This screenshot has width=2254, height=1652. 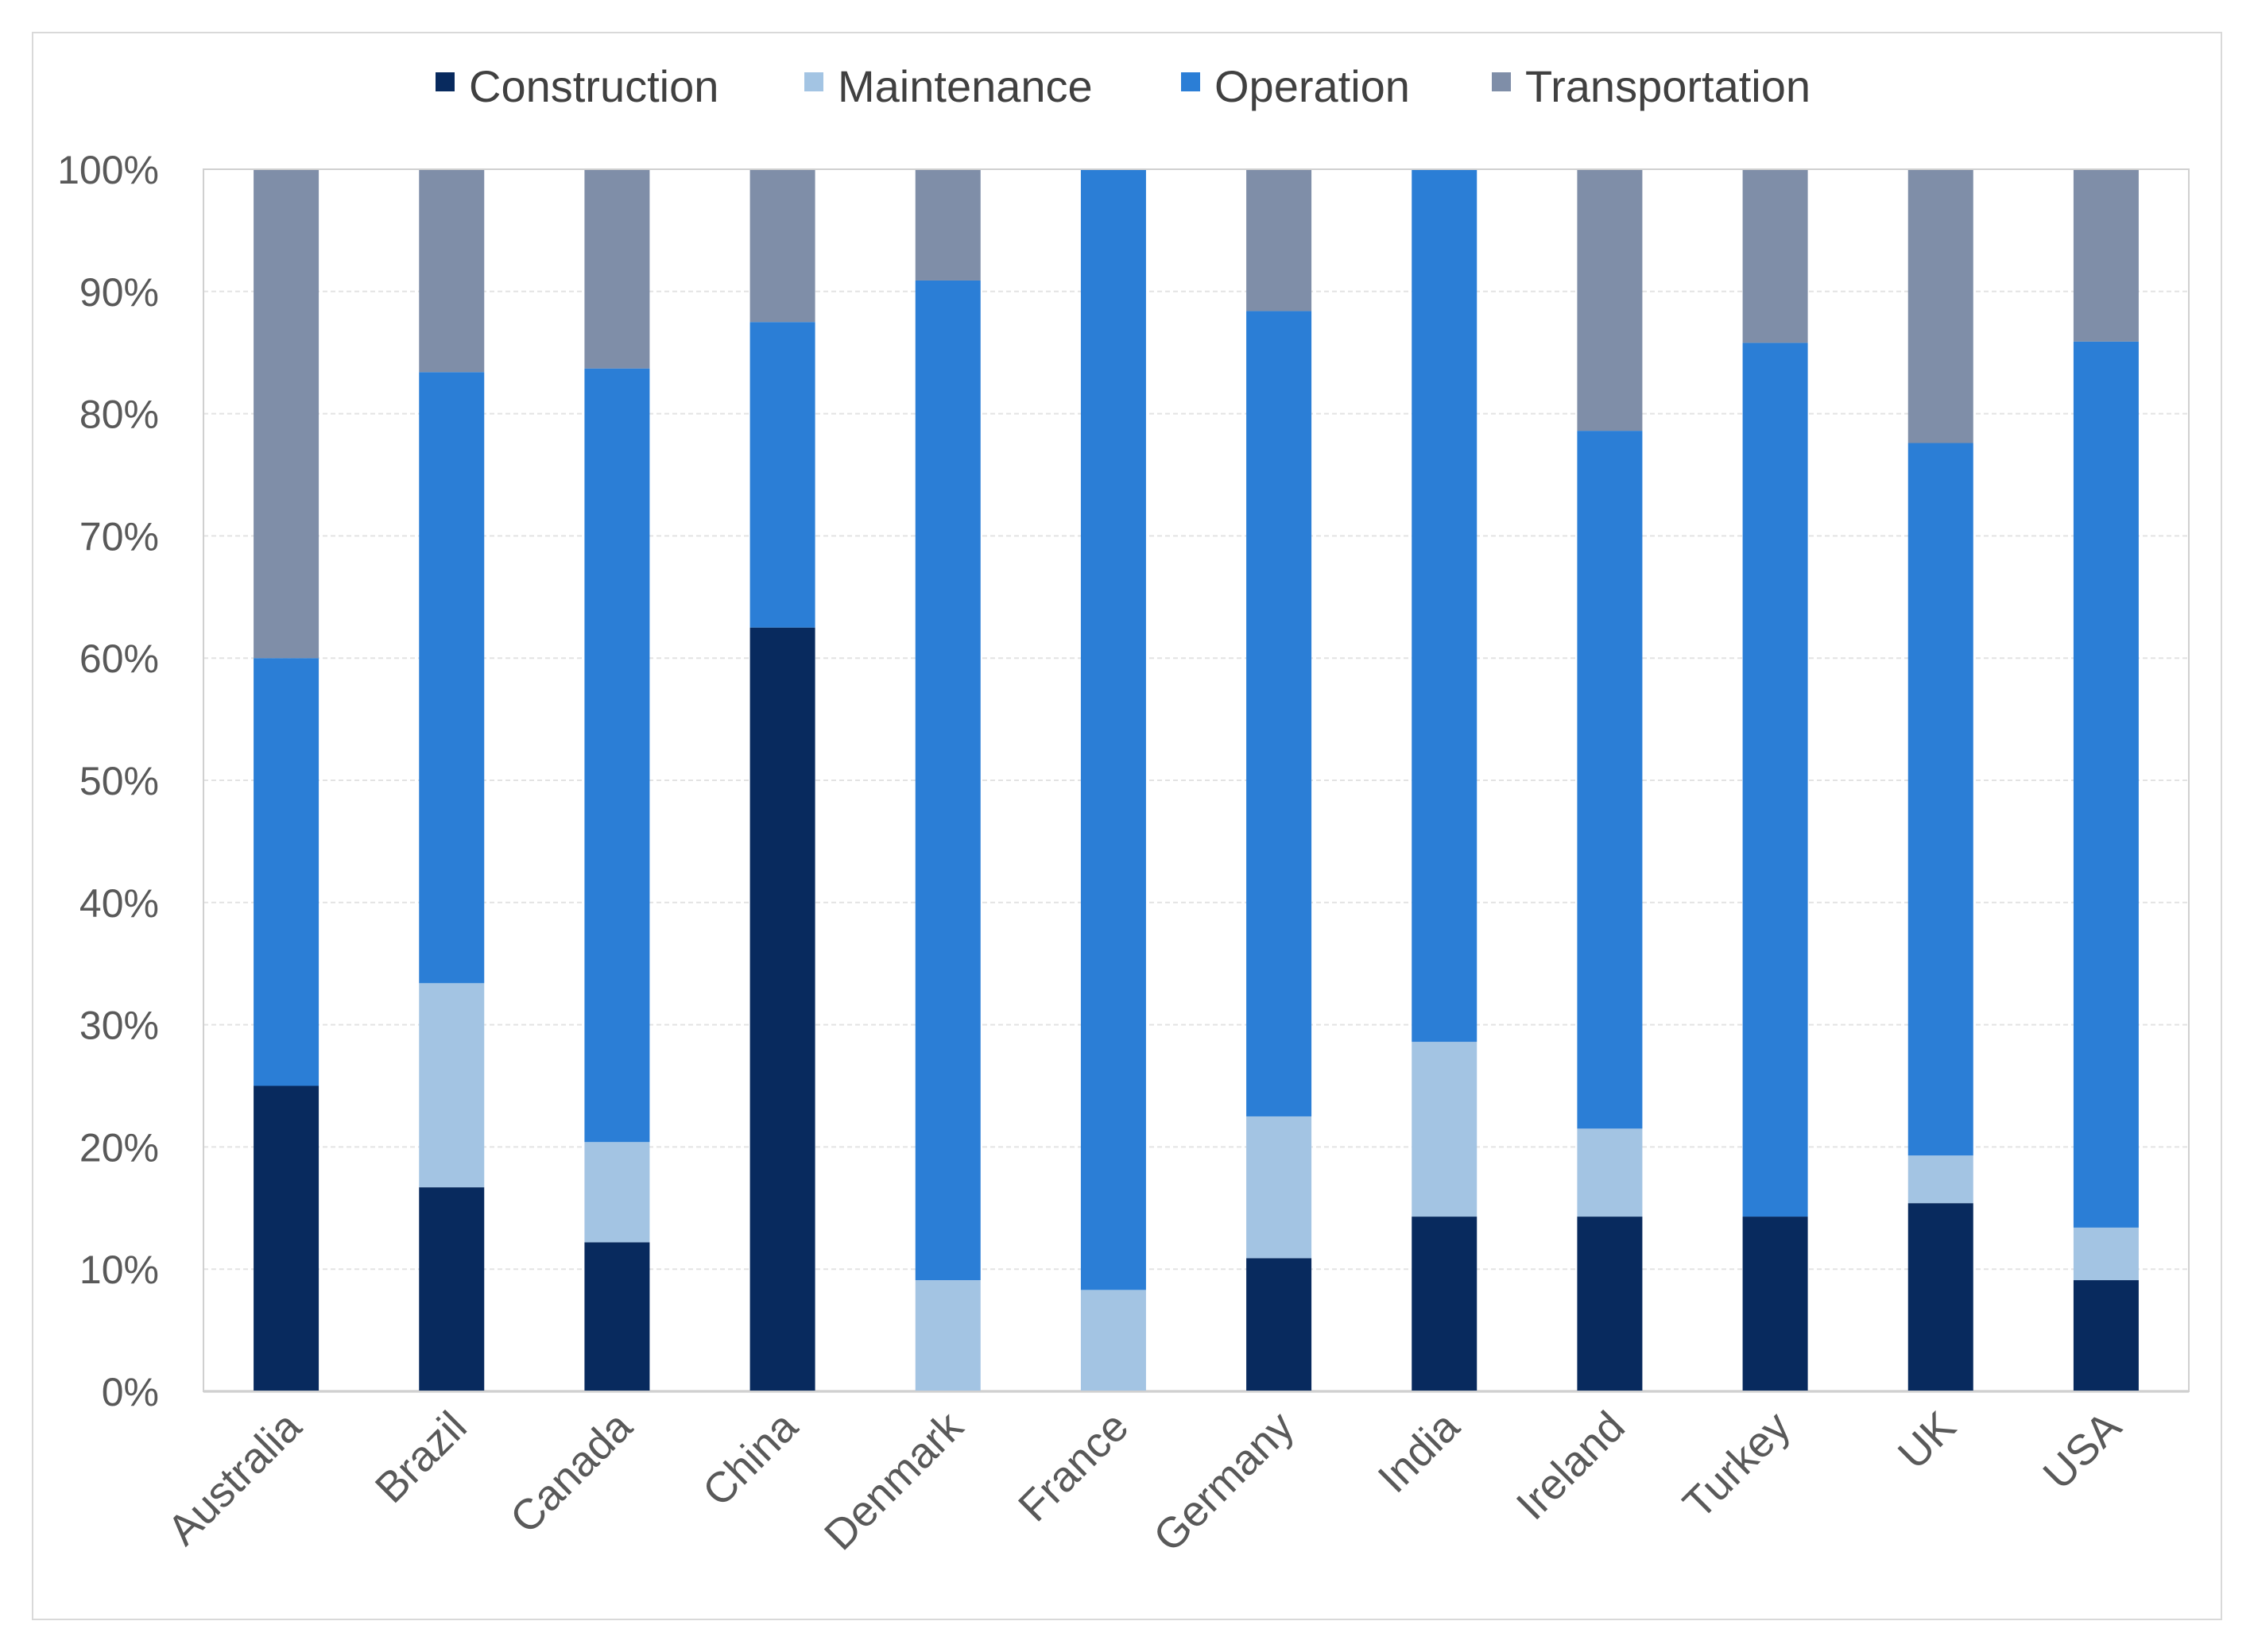 I want to click on bar-india-construction, so click(x=1444, y=1304).